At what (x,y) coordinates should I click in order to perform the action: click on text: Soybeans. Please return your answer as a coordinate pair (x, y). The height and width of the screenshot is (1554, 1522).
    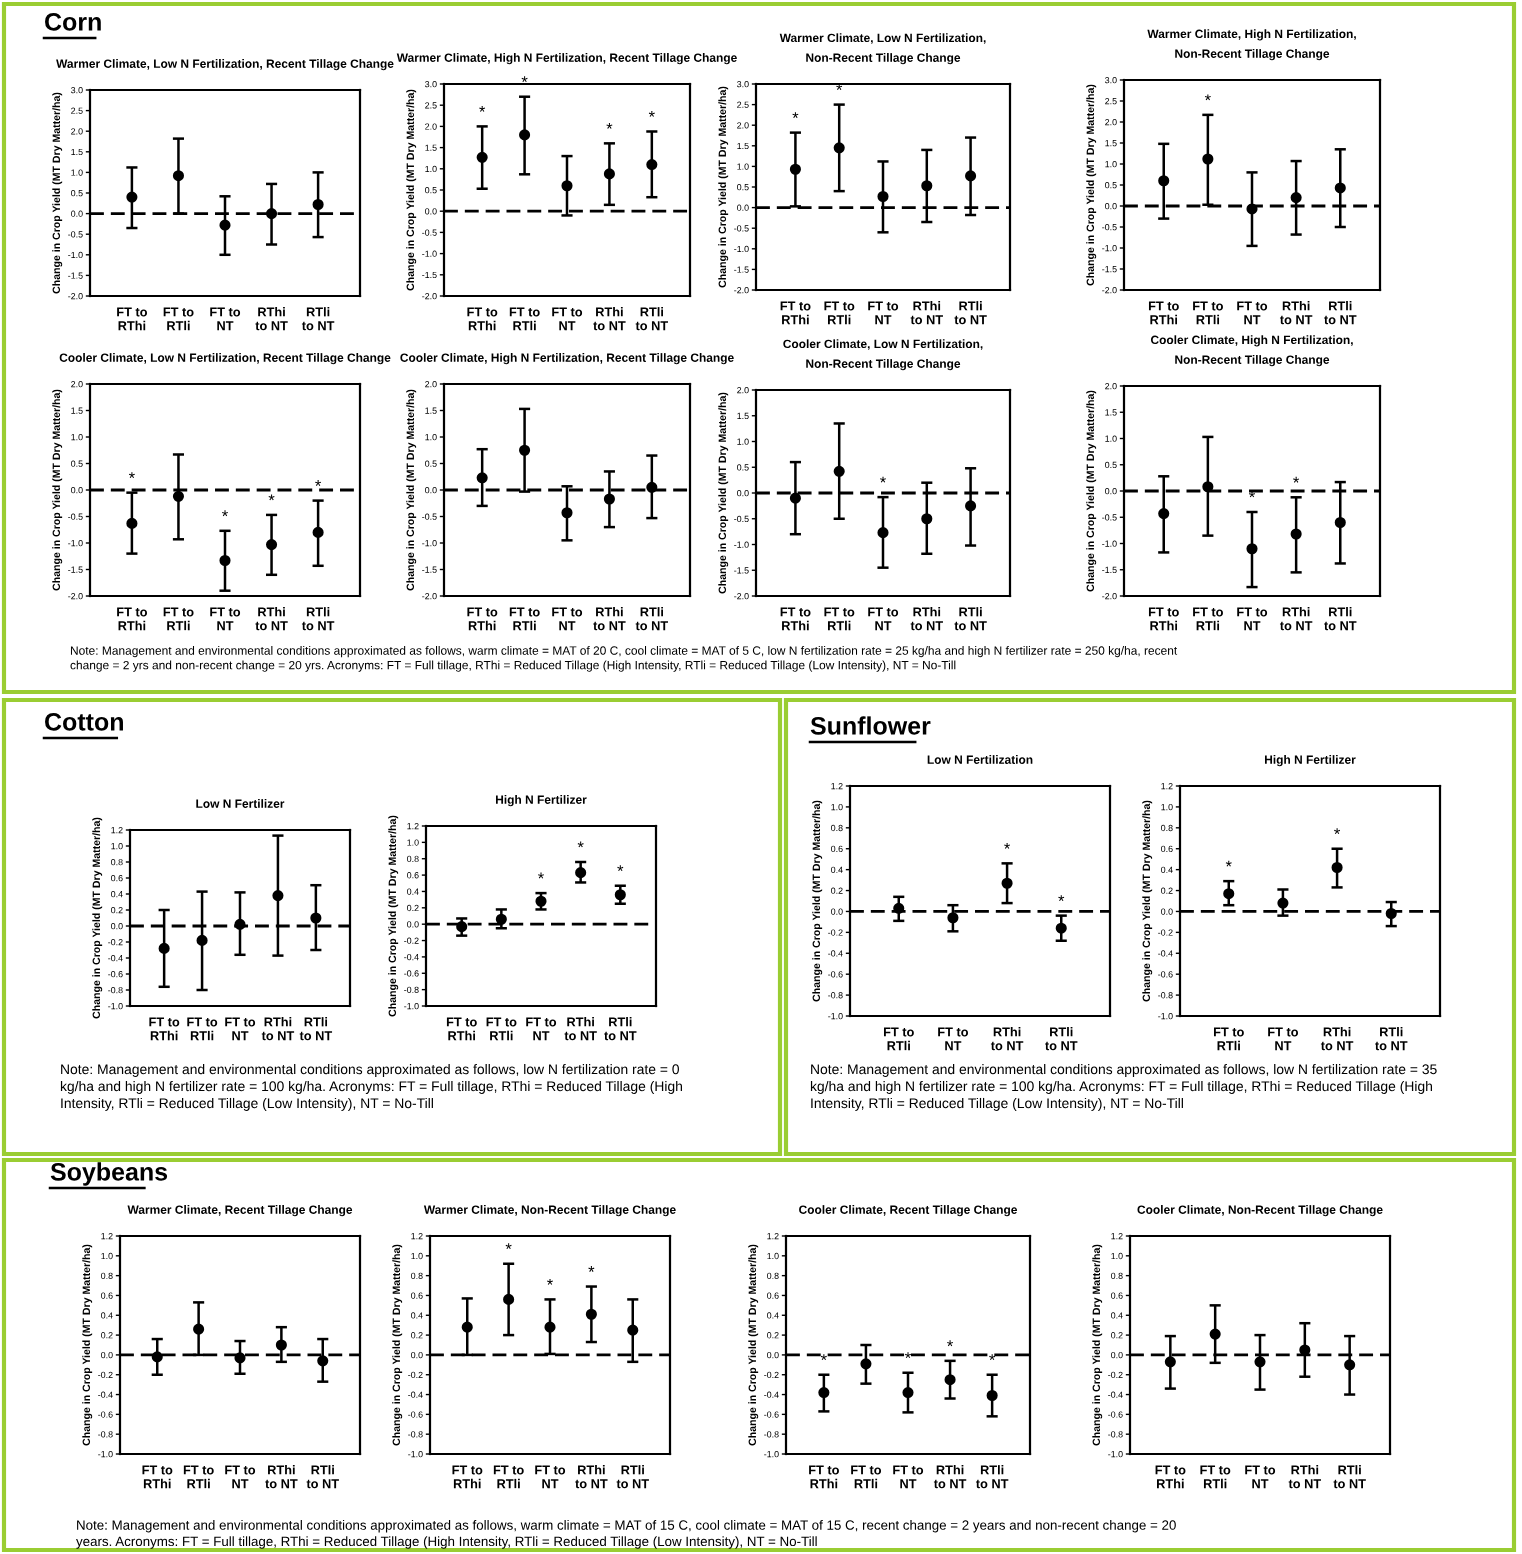
    Looking at the image, I should click on (109, 1174).